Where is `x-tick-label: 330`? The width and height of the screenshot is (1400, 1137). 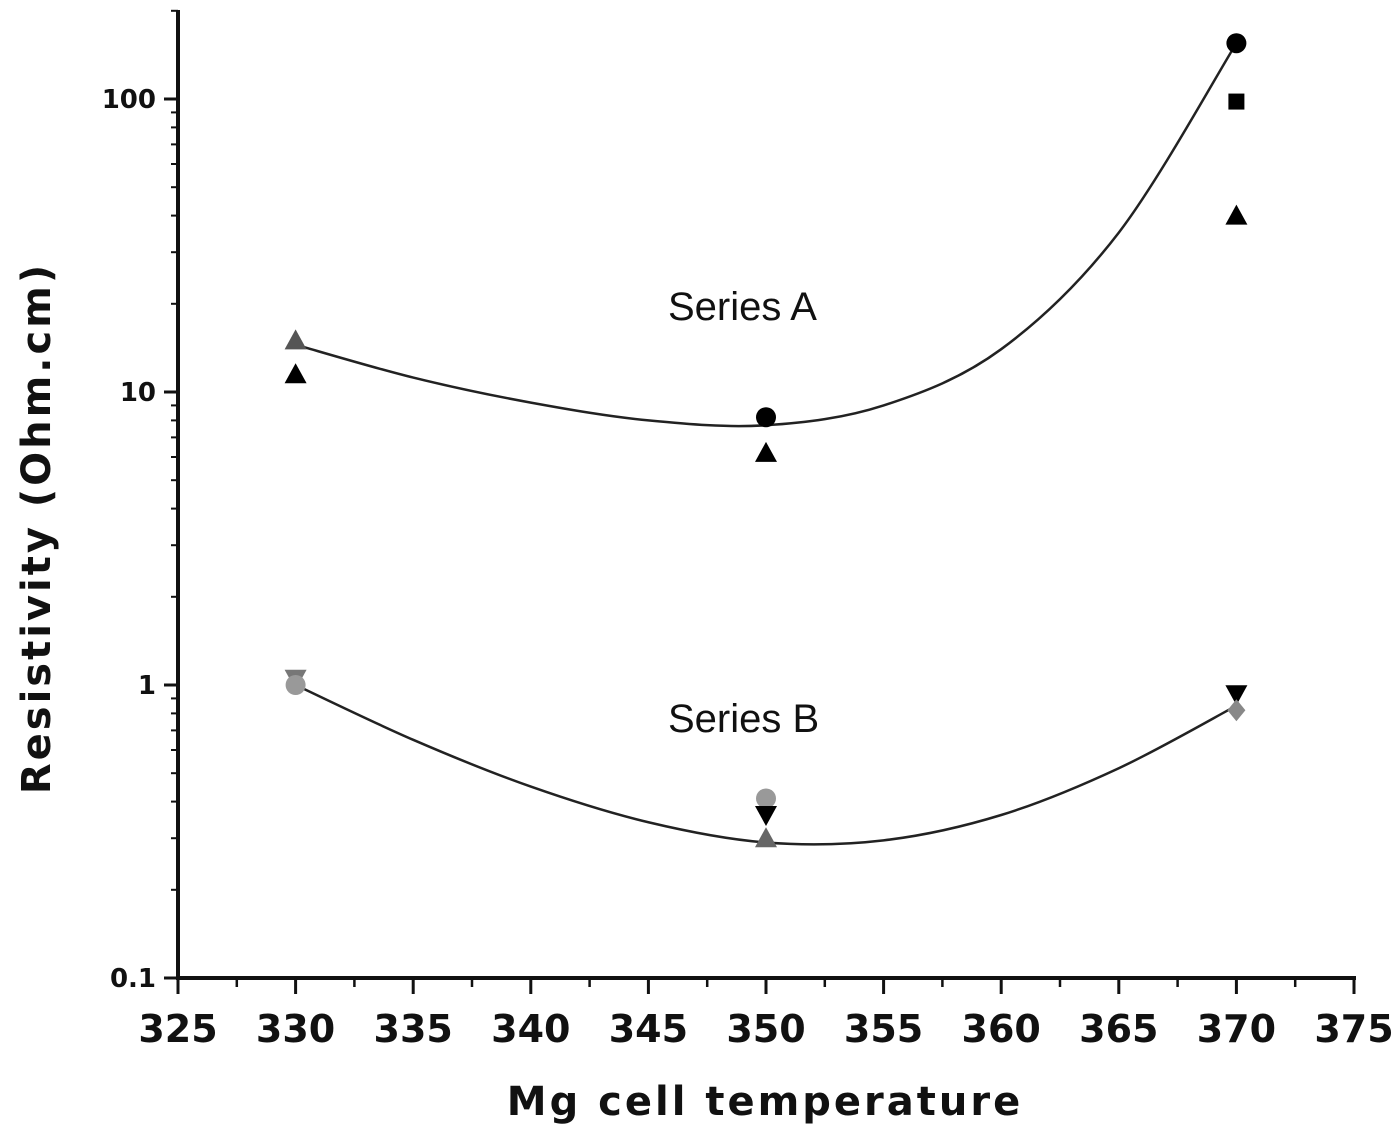
x-tick-label: 330 is located at coordinates (295, 1029).